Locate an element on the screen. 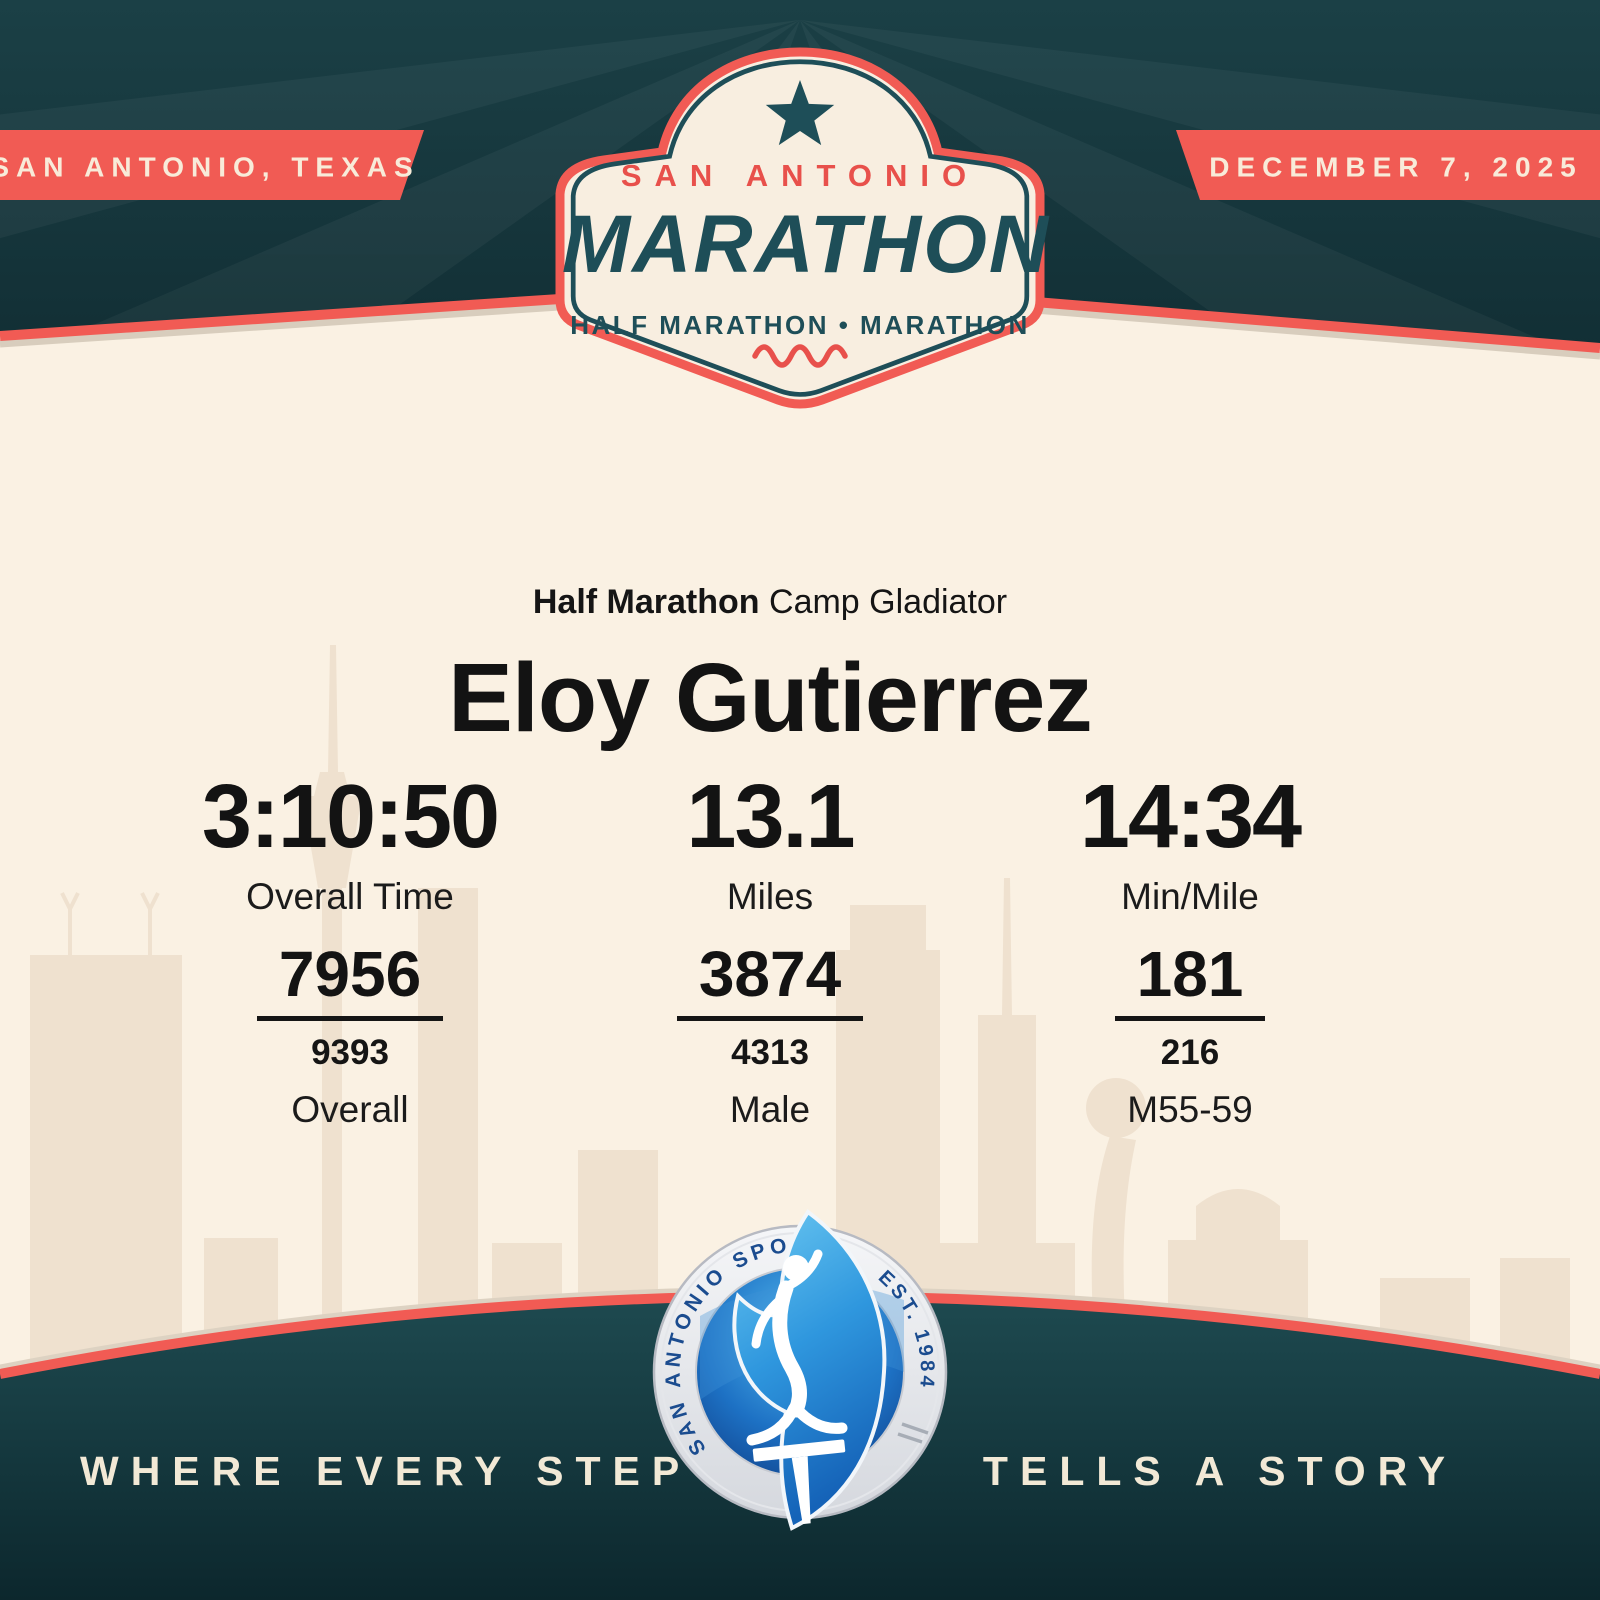  tagline-left: WHERE EVERY STEP is located at coordinates (386, 1471).